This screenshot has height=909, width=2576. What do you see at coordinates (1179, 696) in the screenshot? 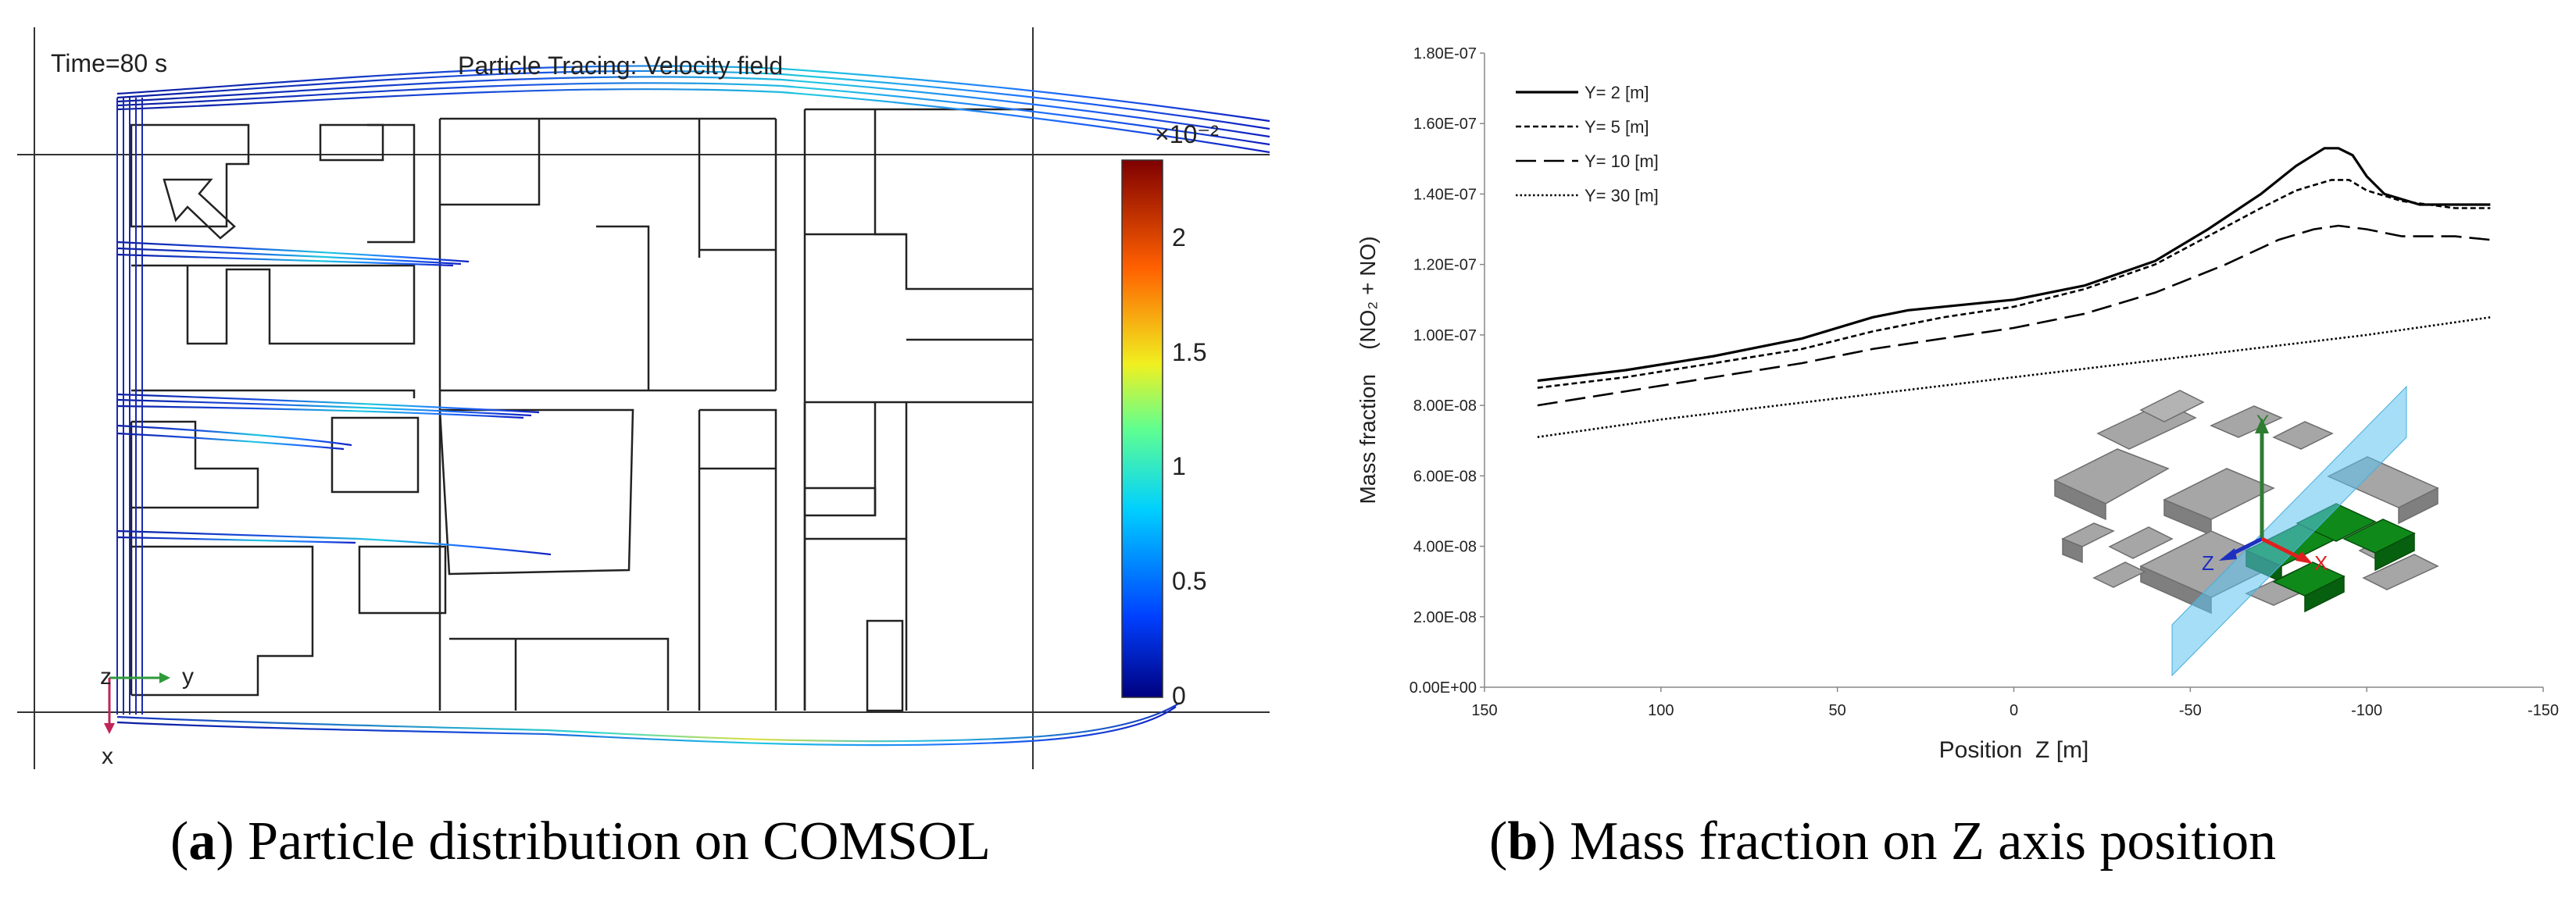
I see `colorbar-tick-label: 0` at bounding box center [1179, 696].